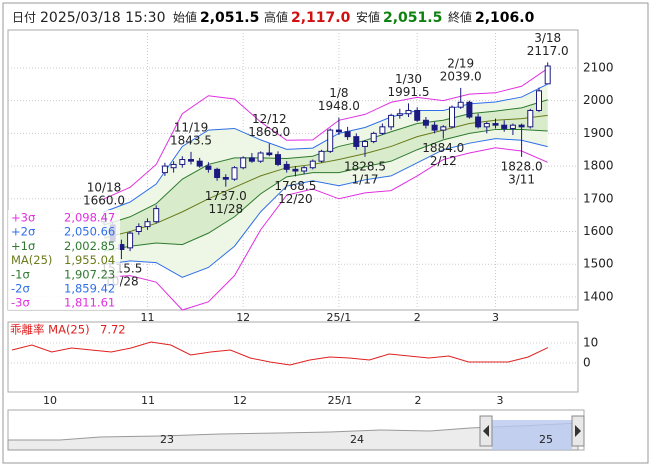 This screenshot has height=474, width=653. I want to click on year-label: 25, so click(546, 439).